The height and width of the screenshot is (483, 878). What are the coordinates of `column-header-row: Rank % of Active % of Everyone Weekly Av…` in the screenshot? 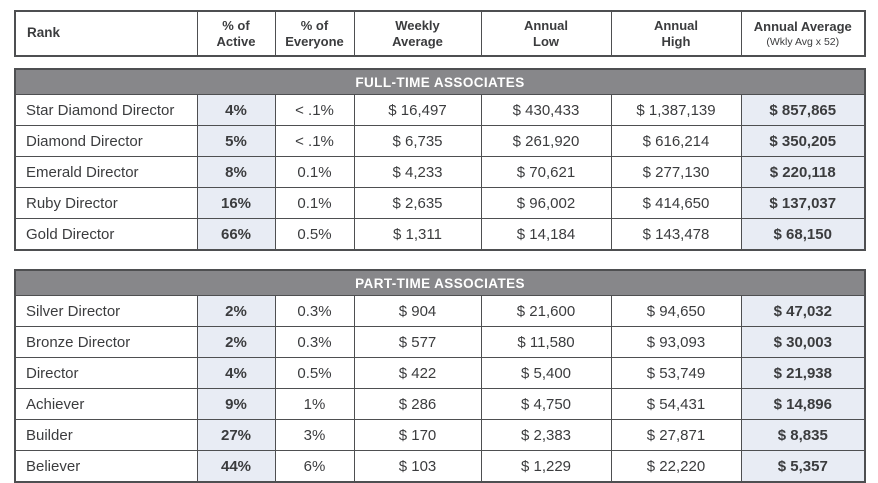 It's located at (440, 33).